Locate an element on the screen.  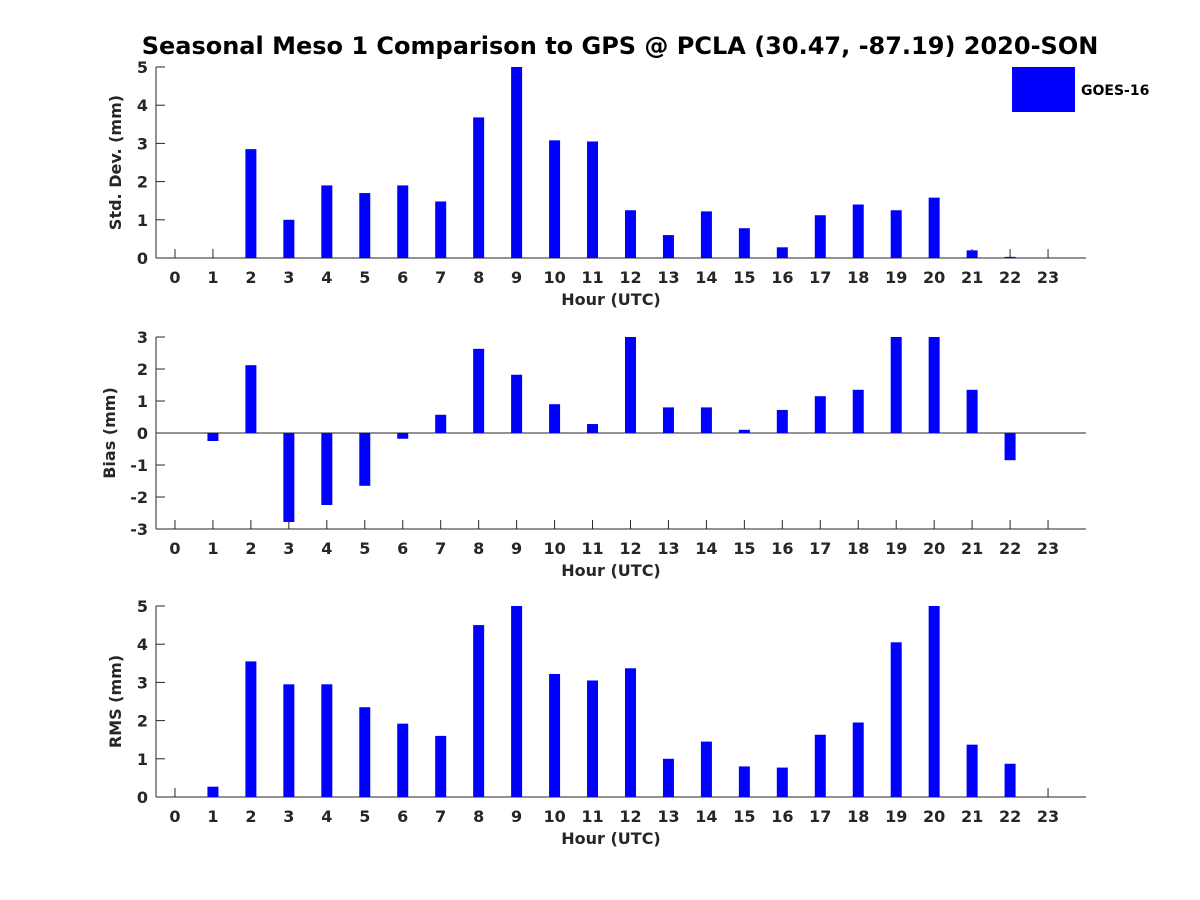
y-tick-label: 5 is located at coordinates (142, 606).